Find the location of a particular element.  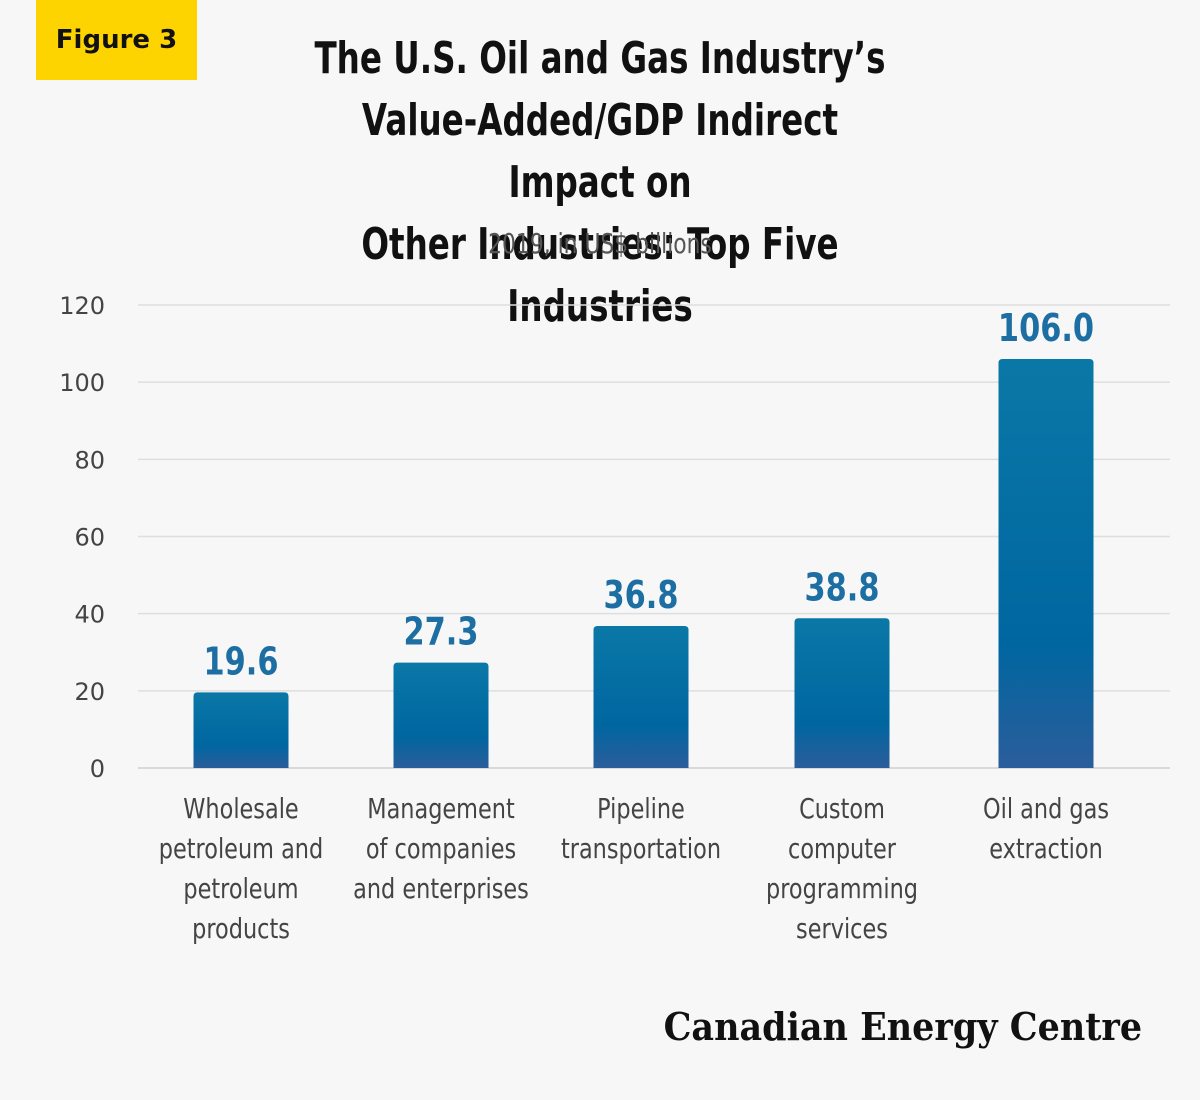

category-label-line: and enterprises is located at coordinates (441, 887).